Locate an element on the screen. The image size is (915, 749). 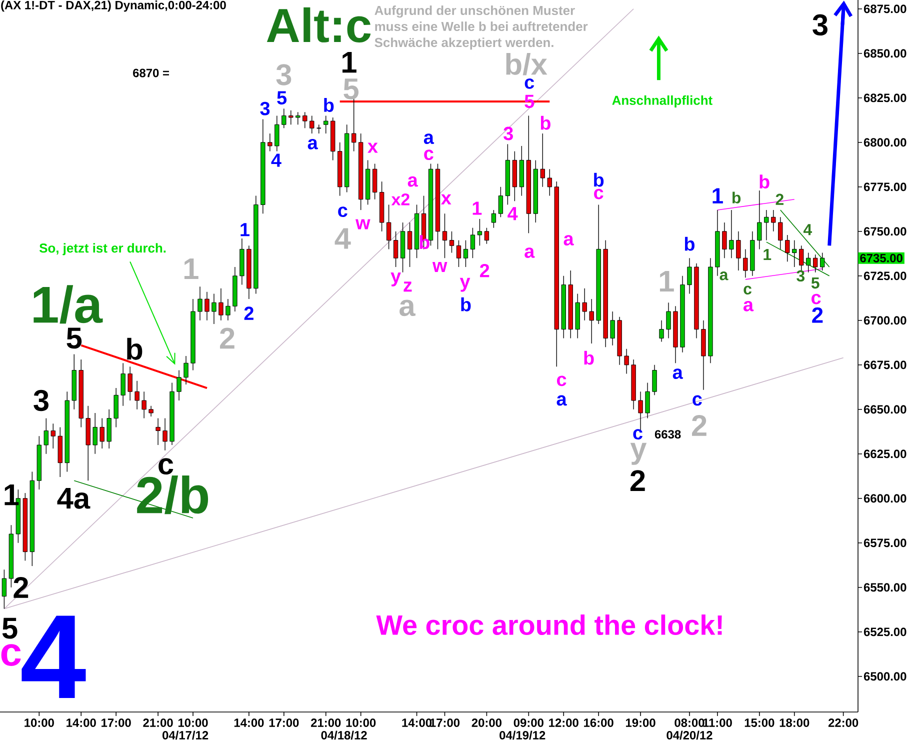
annotation: x2 is located at coordinates (400, 199).